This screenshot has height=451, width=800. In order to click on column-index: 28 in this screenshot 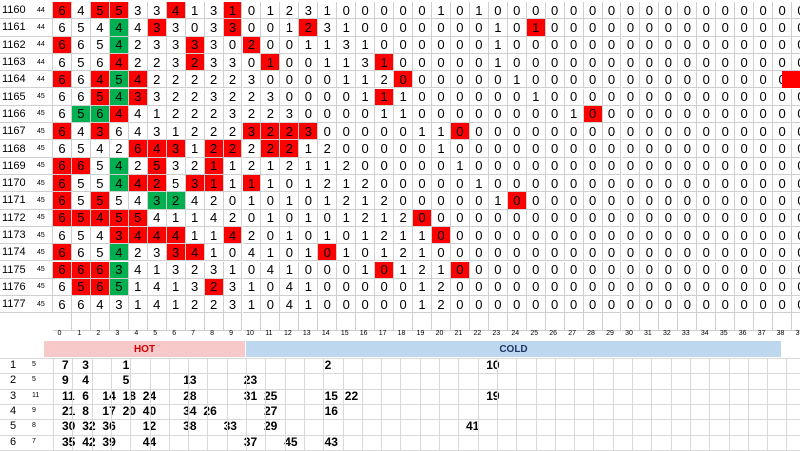, I will do `click(591, 333)`.